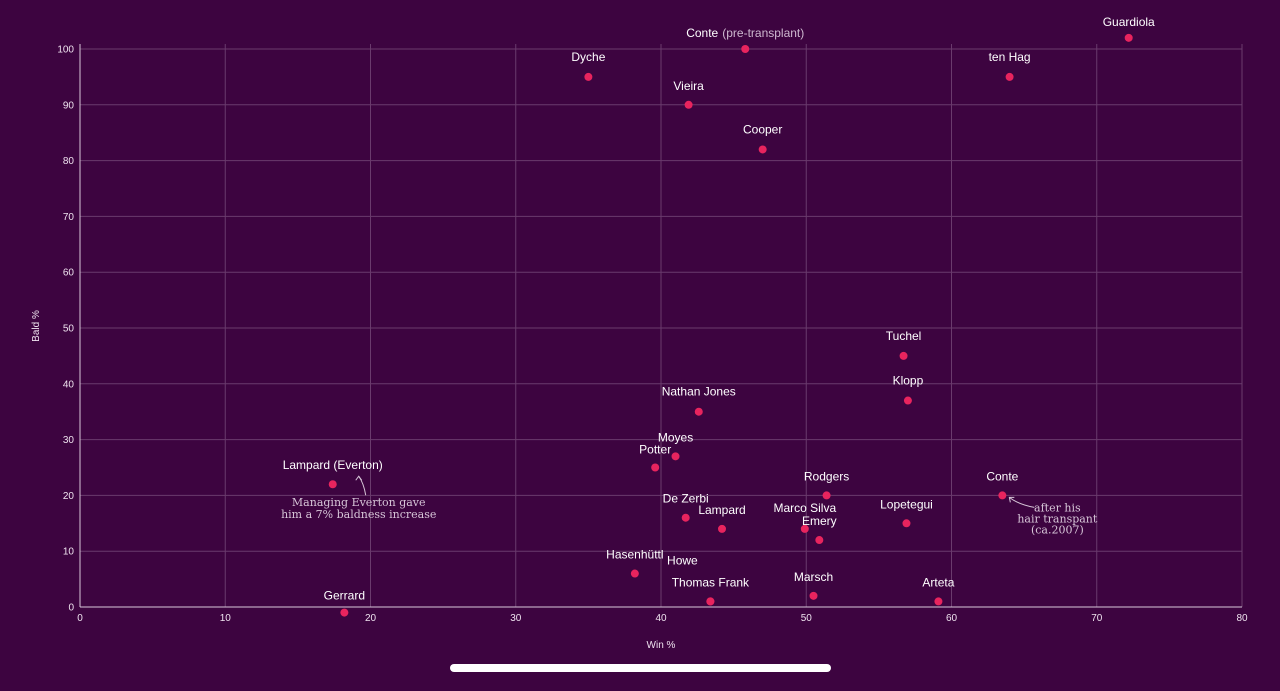 The width and height of the screenshot is (1280, 691). I want to click on data-point-guardiola, so click(1128, 37).